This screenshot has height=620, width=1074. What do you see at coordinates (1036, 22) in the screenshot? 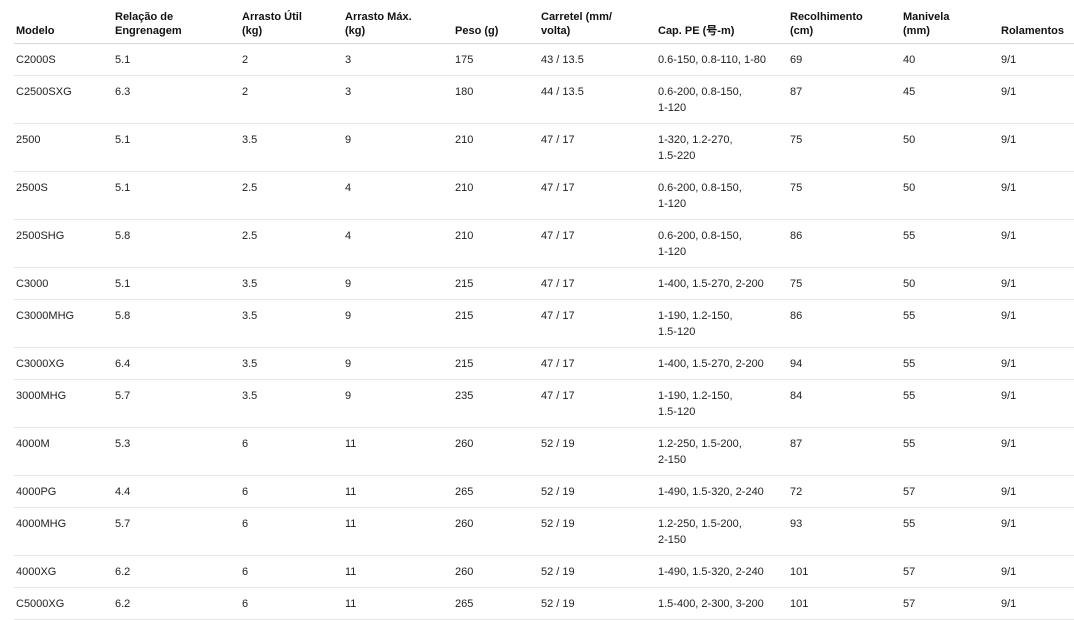
I see `col-header-rolamentos: Rolamentos` at bounding box center [1036, 22].